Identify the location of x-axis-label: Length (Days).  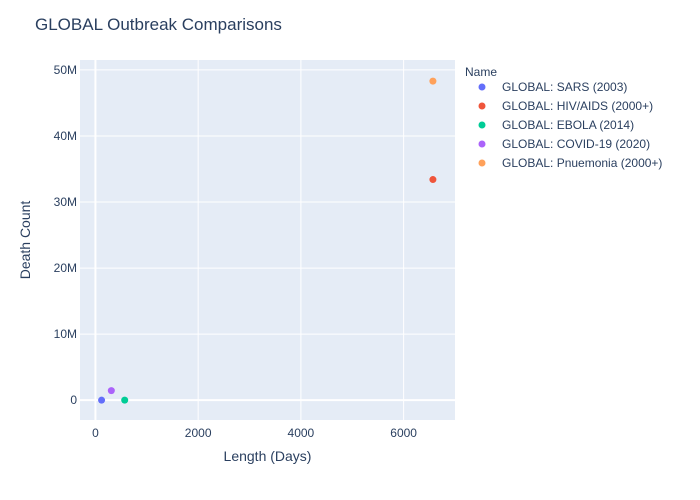
(268, 456).